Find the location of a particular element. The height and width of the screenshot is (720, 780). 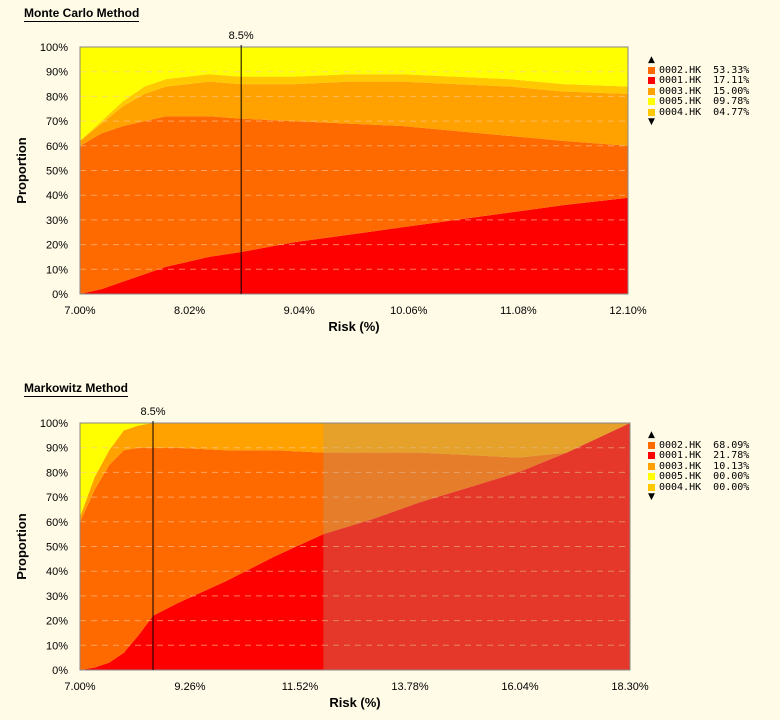

shaded-region is located at coordinates (476, 546).